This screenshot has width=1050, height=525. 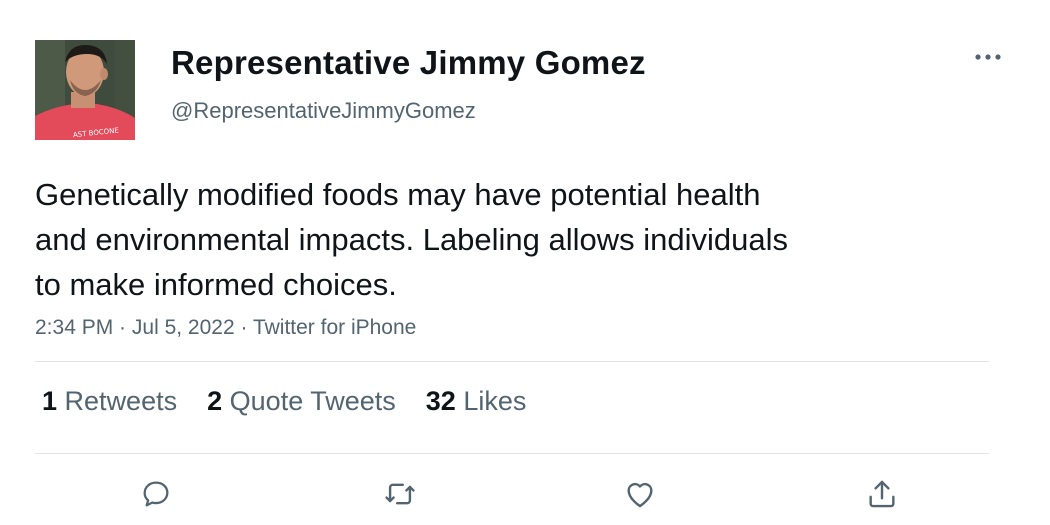 What do you see at coordinates (323, 110) in the screenshot?
I see `handle: @RepresentativeJimmyGomez` at bounding box center [323, 110].